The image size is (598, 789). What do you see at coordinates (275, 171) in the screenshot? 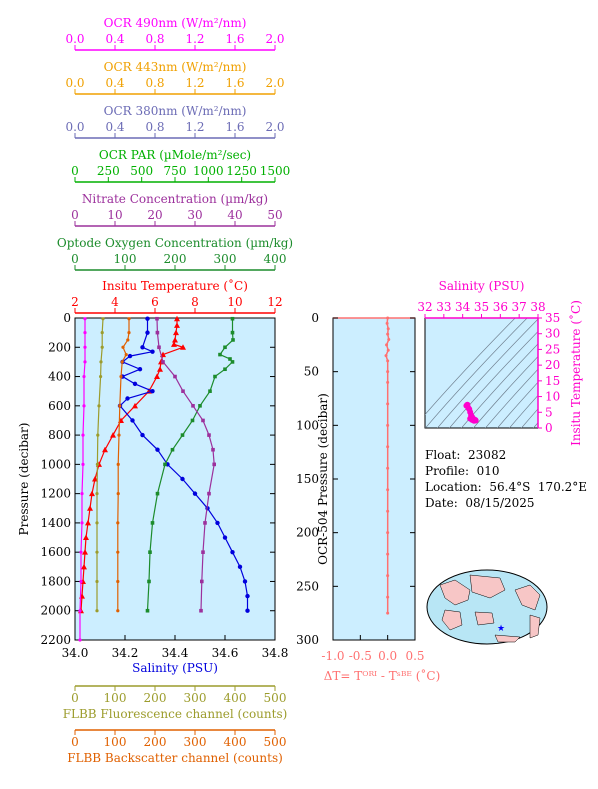
I see `tick-label-par: 1500` at bounding box center [275, 171].